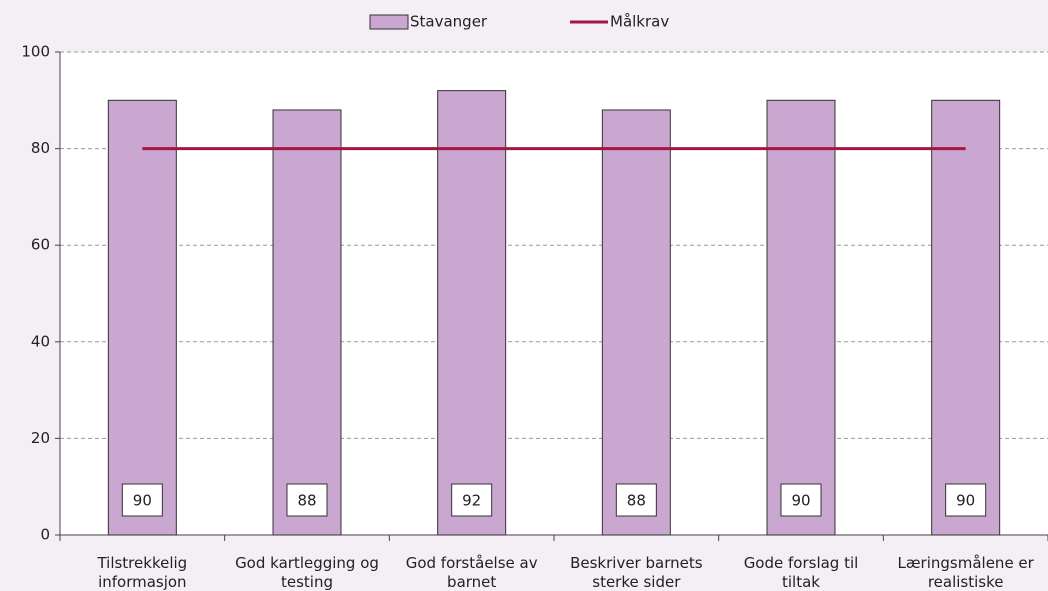 Image resolution: width=1048 pixels, height=591 pixels. I want to click on legend-label: Stavanger, so click(449, 22).